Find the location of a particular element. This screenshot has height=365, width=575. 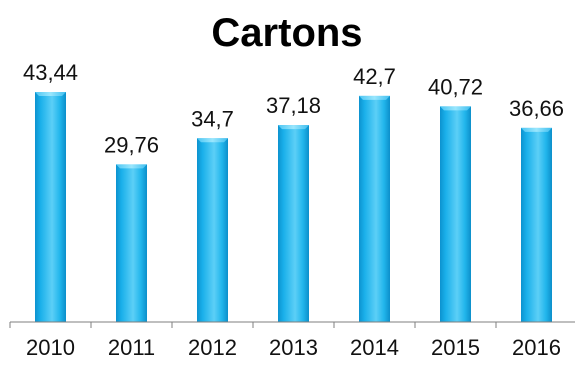

bar-2010 is located at coordinates (50, 207).